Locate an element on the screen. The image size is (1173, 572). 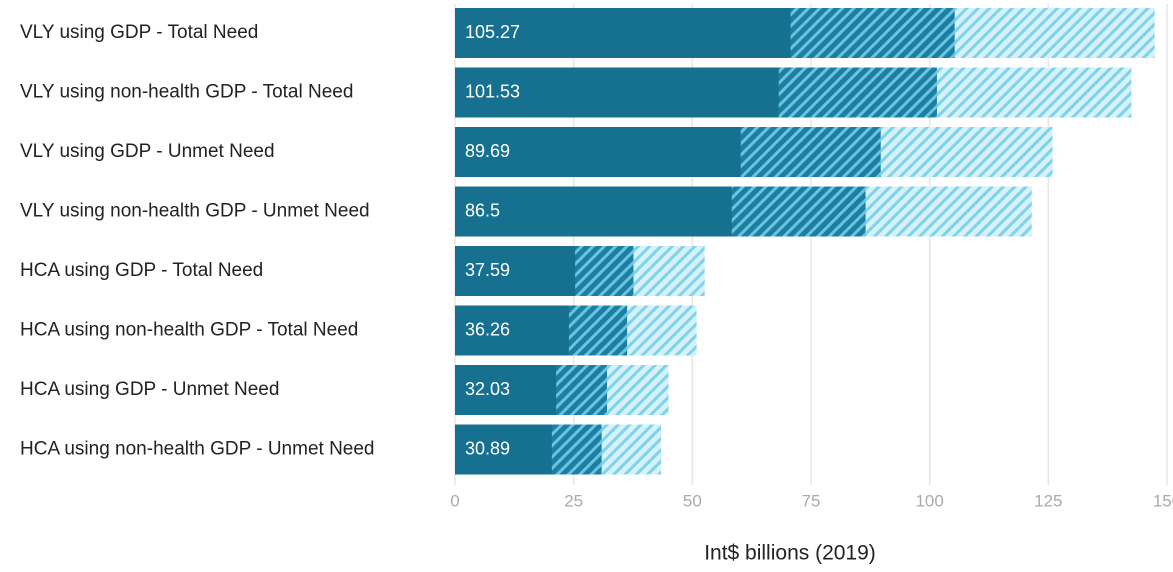
x-axis-title: Int$ billions (2019) is located at coordinates (790, 553).